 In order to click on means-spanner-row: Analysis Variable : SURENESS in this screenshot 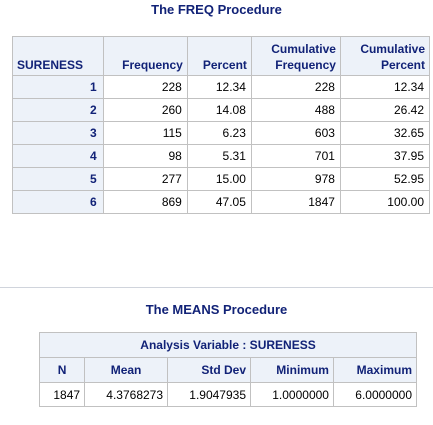, I will do `click(228, 345)`.